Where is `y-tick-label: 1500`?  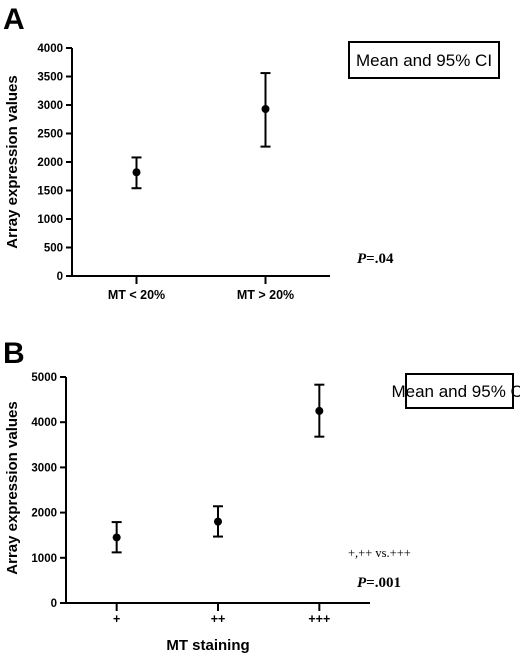
y-tick-label: 1500 is located at coordinates (50, 192).